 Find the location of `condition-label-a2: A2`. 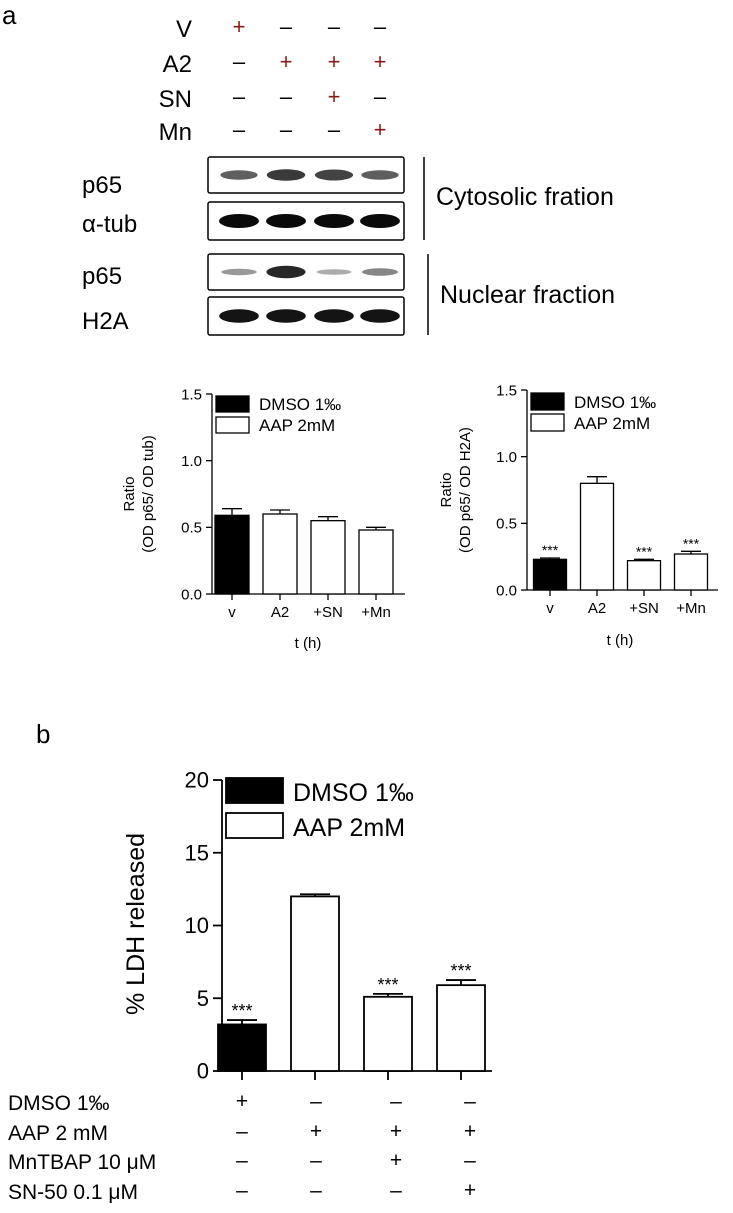

condition-label-a2: A2 is located at coordinates (177, 64).